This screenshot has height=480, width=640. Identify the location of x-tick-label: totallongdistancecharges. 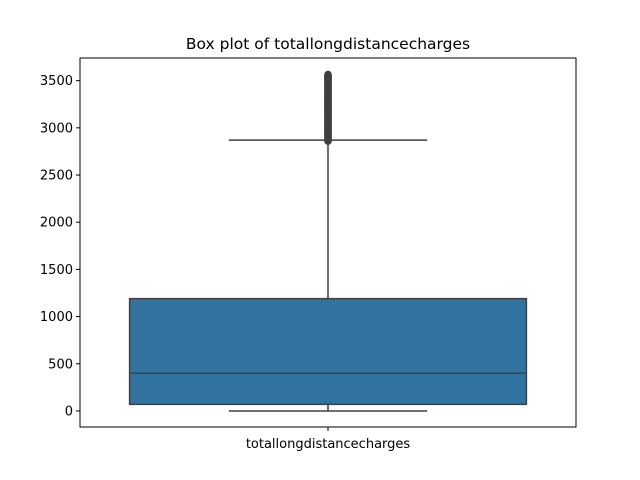
(328, 444).